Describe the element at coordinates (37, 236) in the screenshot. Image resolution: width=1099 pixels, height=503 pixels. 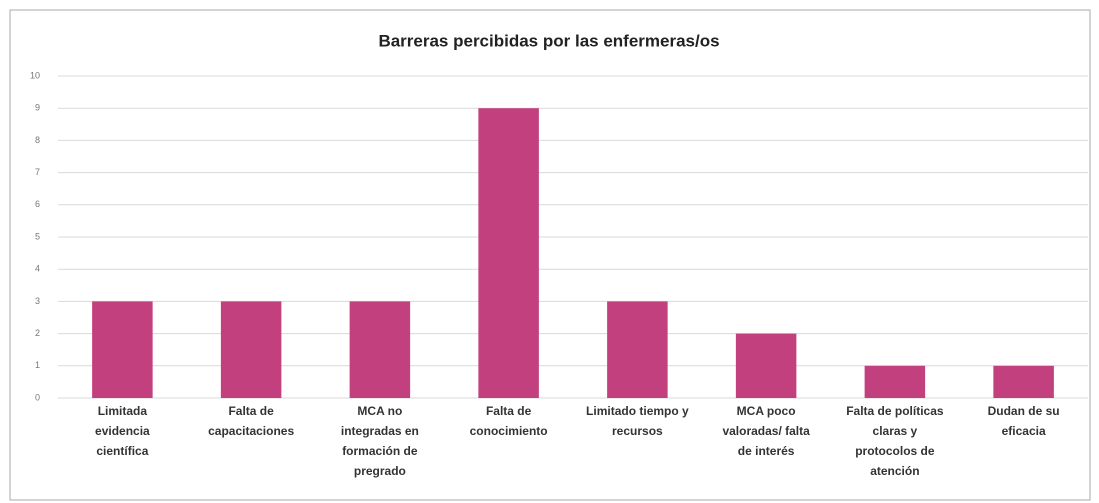
I see `y-tick-label: 5` at that location.